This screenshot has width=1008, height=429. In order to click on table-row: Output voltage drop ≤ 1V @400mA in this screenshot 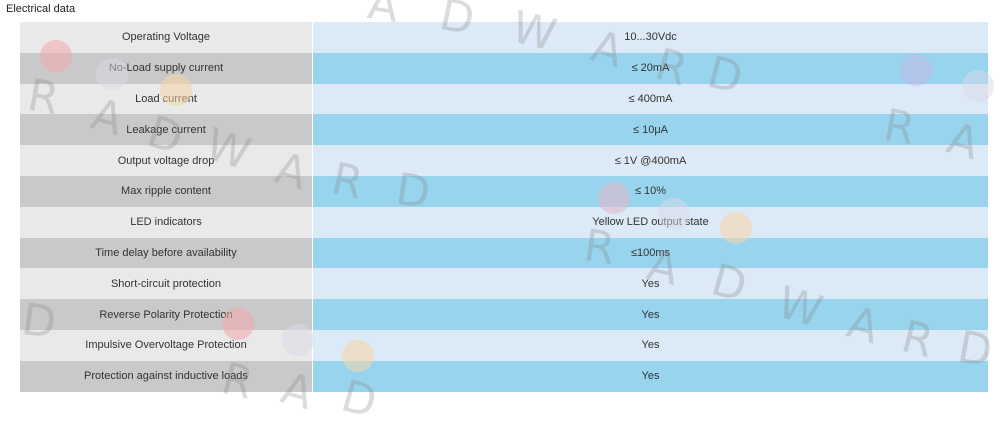, I will do `click(504, 160)`.